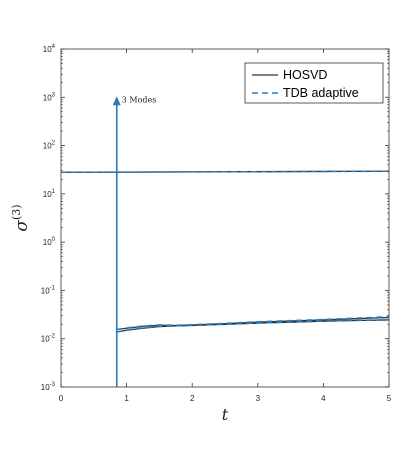  I want to click on annotation-arrow-head, so click(116, 101).